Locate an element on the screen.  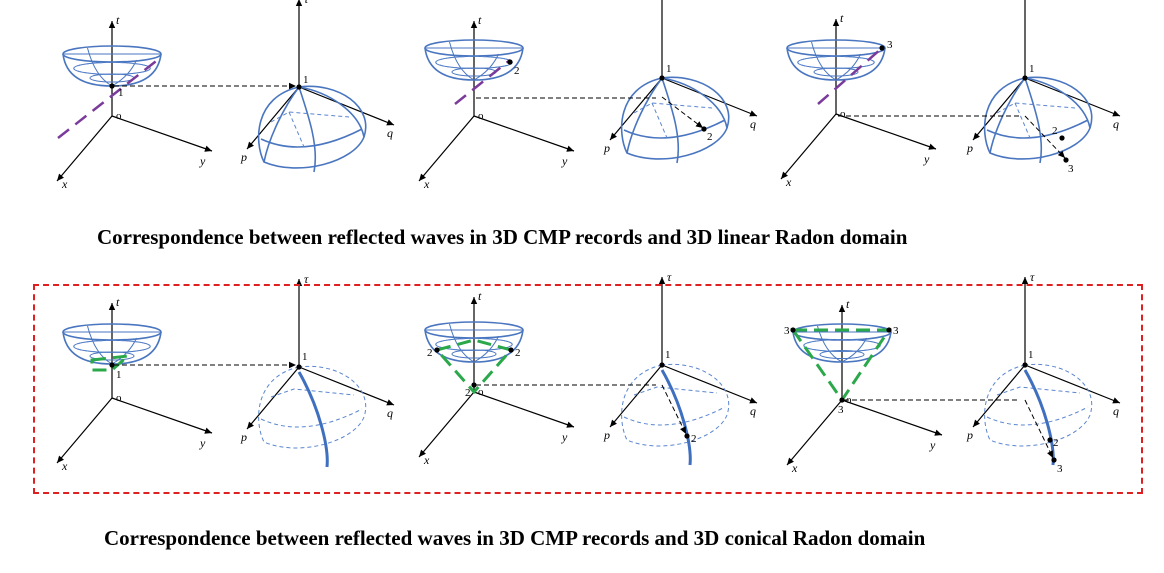
con-cmp-3-x-axis-head is located at coordinates (790, 461).